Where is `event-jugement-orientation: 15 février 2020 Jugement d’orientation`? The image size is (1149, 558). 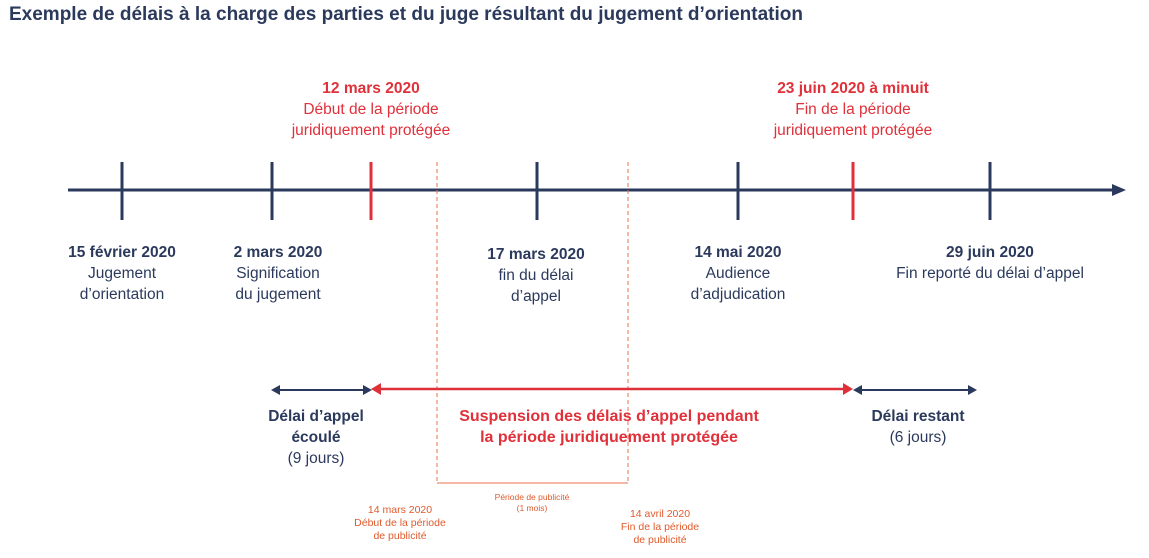
event-jugement-orientation: 15 février 2020 Jugement d’orientation is located at coordinates (122, 273).